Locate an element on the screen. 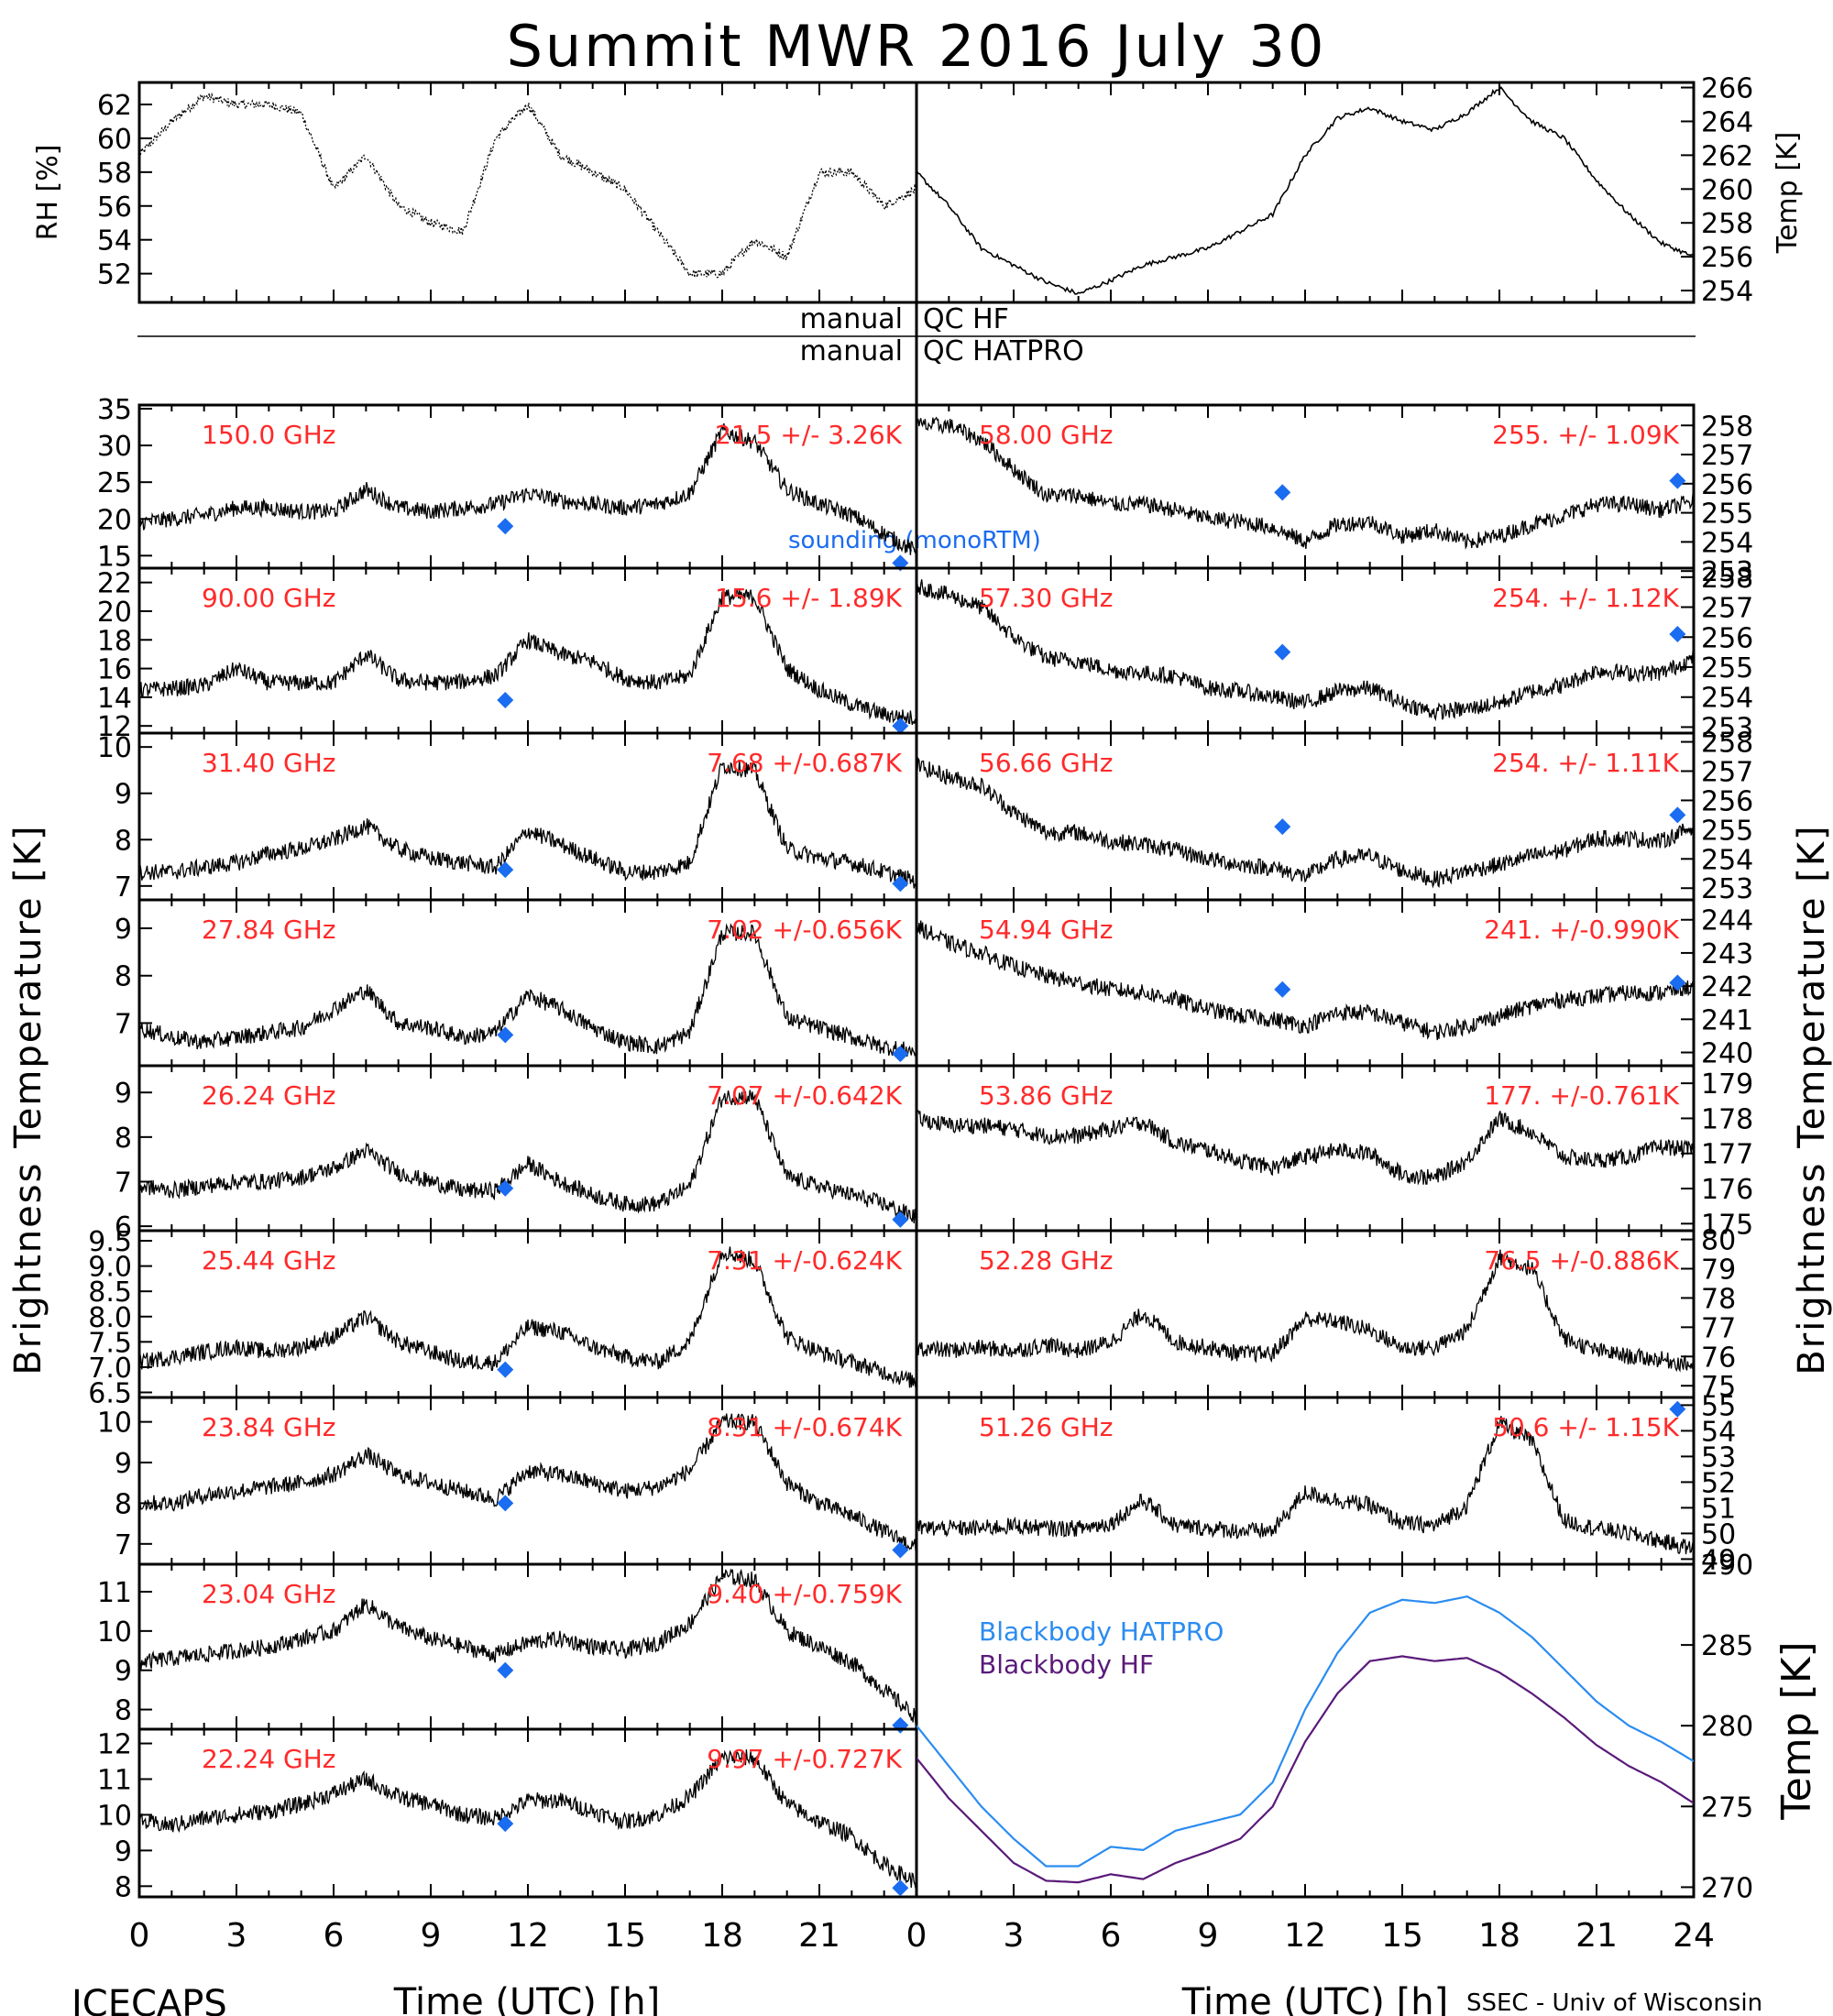 Image resolution: width=1833 pixels, height=2016 pixels. series-line is located at coordinates (1305, 1731).